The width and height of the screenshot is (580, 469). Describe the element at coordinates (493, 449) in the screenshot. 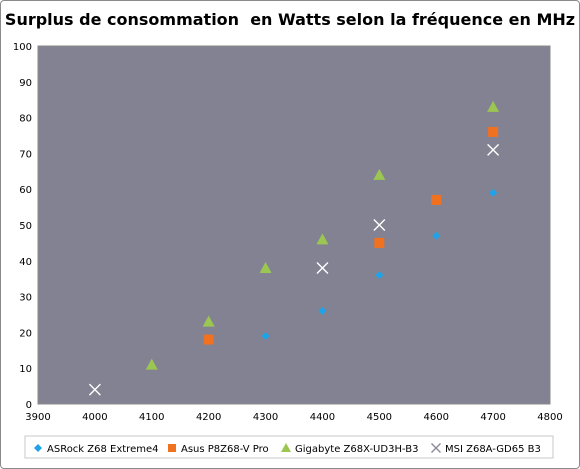

I see `legend-label: MSI Z68A-GD65 B3` at that location.